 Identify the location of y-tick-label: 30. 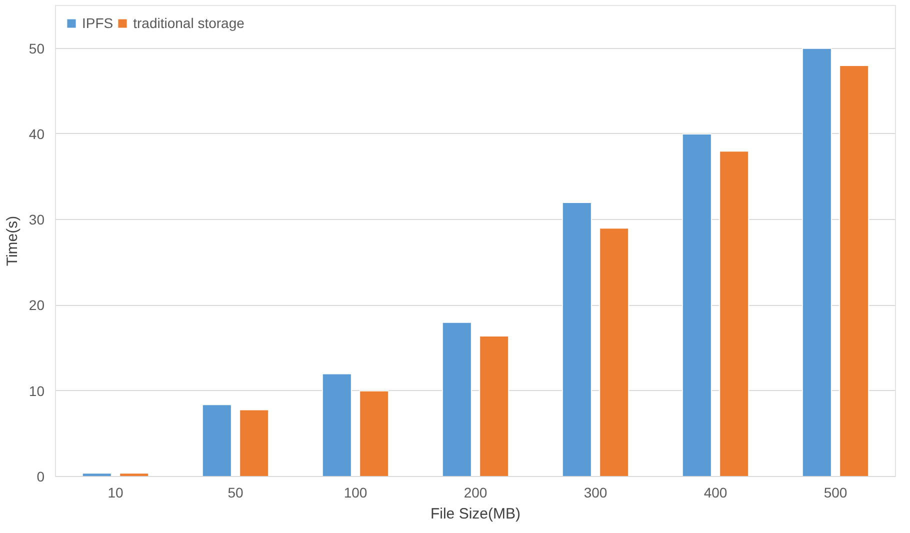
(36, 220).